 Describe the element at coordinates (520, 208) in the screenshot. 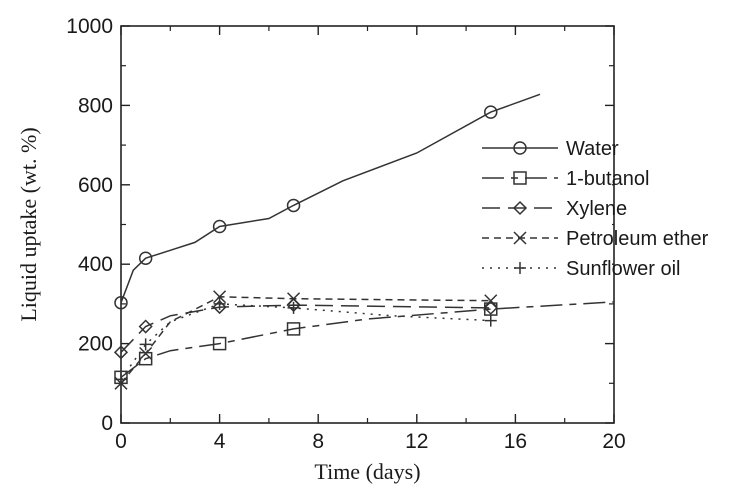

I see `legend-marker-diamond` at that location.